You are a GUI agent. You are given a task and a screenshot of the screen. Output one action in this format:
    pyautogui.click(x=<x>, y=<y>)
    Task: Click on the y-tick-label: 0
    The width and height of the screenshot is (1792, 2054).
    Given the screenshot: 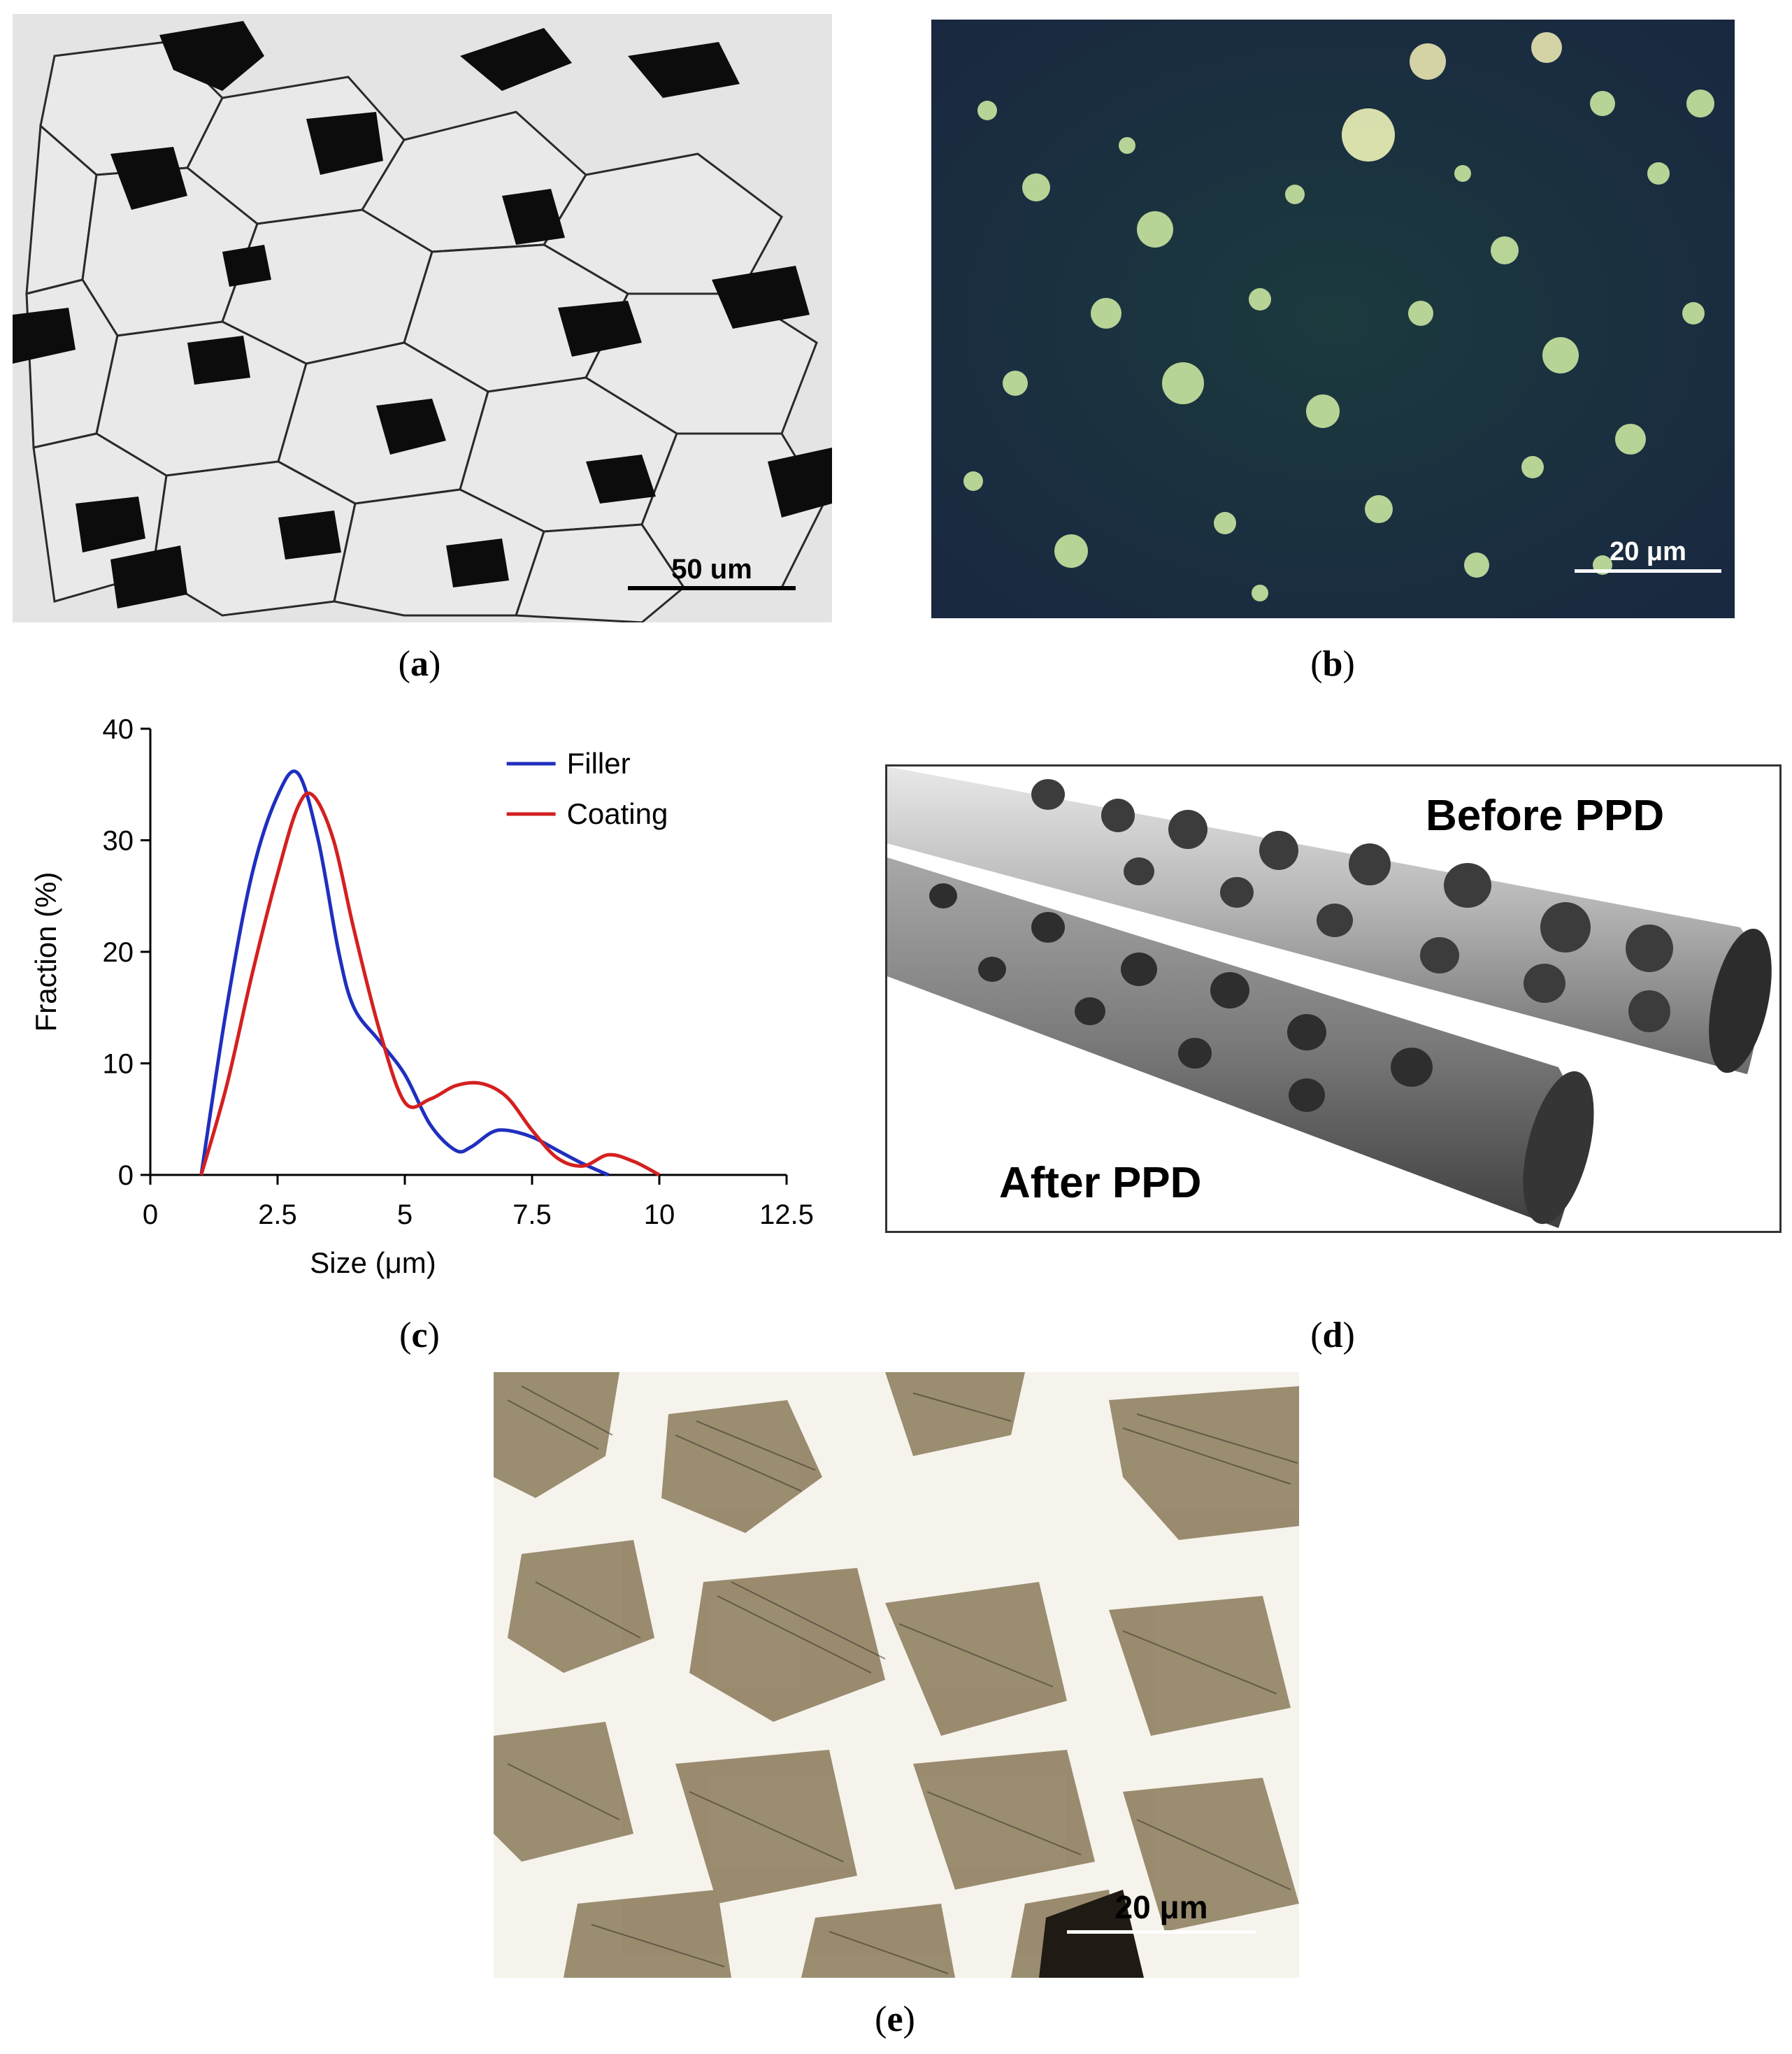 What is the action you would take?
    pyautogui.click(x=126, y=1175)
    